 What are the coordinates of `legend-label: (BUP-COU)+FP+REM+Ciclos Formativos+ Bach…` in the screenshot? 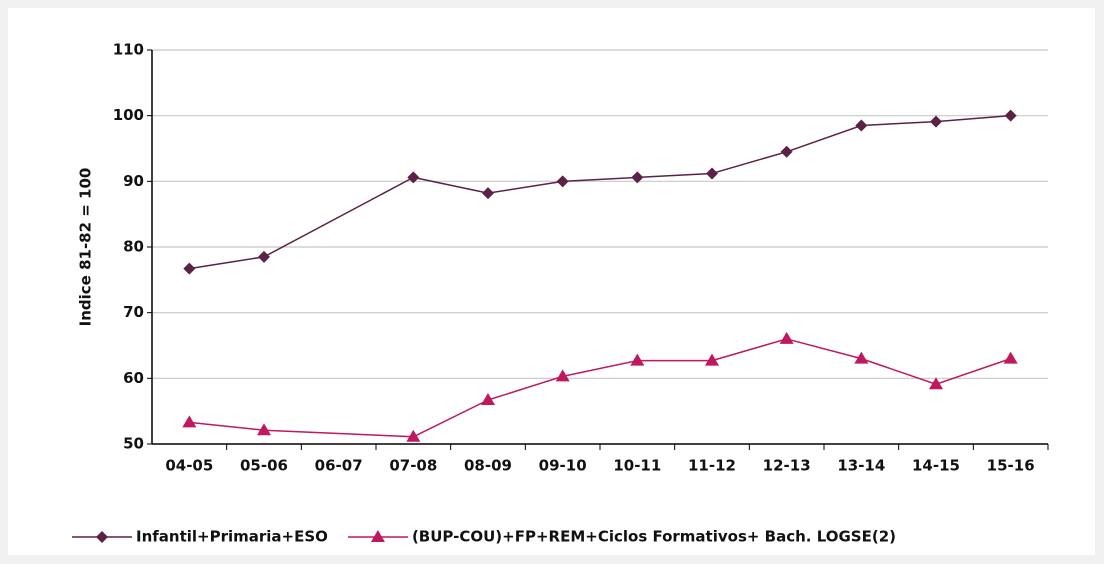 It's located at (654, 537).